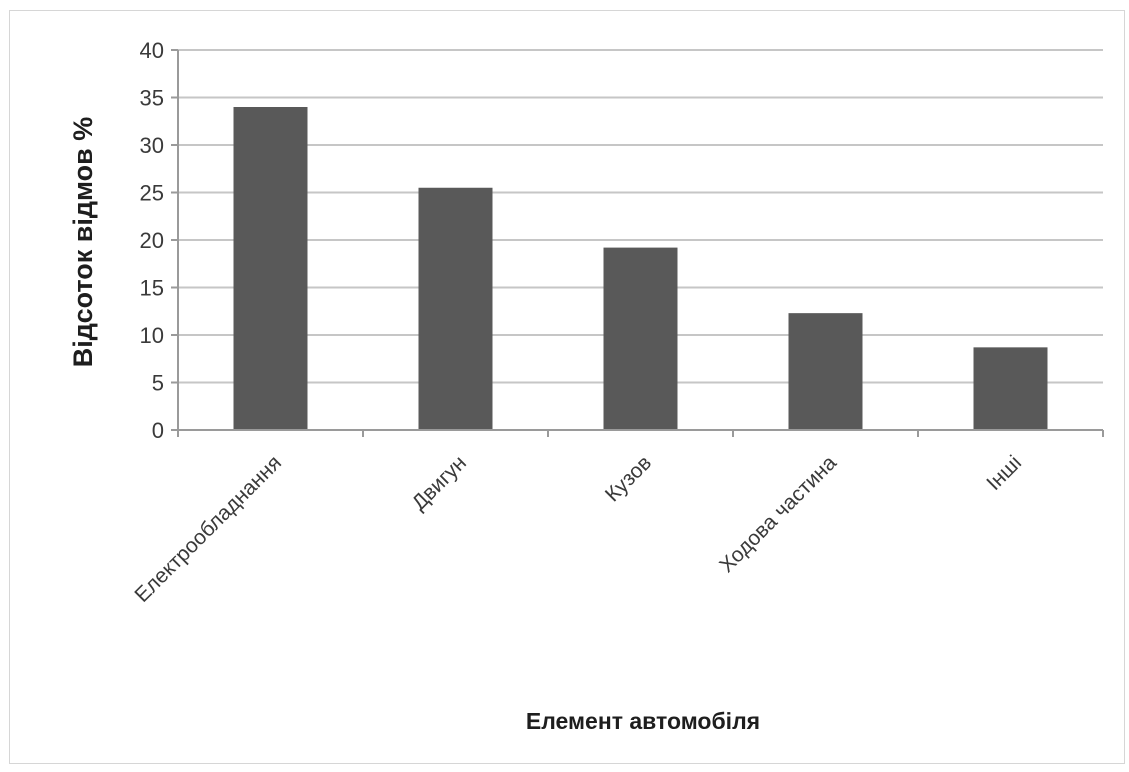 This screenshot has width=1129, height=772. I want to click on y-axis-ticks: 0 5 10 15 20 25 30 35 40, so click(159, 240).